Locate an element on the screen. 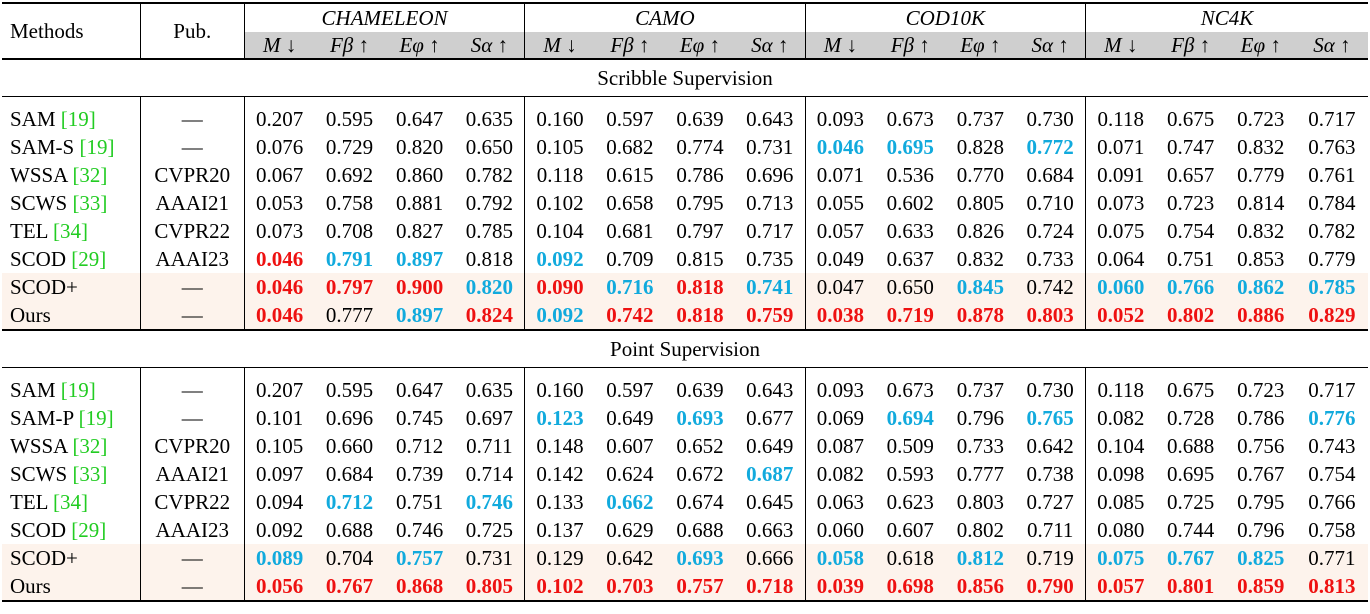 The image size is (1370, 614). value-cell: 0.082 is located at coordinates (1121, 418).